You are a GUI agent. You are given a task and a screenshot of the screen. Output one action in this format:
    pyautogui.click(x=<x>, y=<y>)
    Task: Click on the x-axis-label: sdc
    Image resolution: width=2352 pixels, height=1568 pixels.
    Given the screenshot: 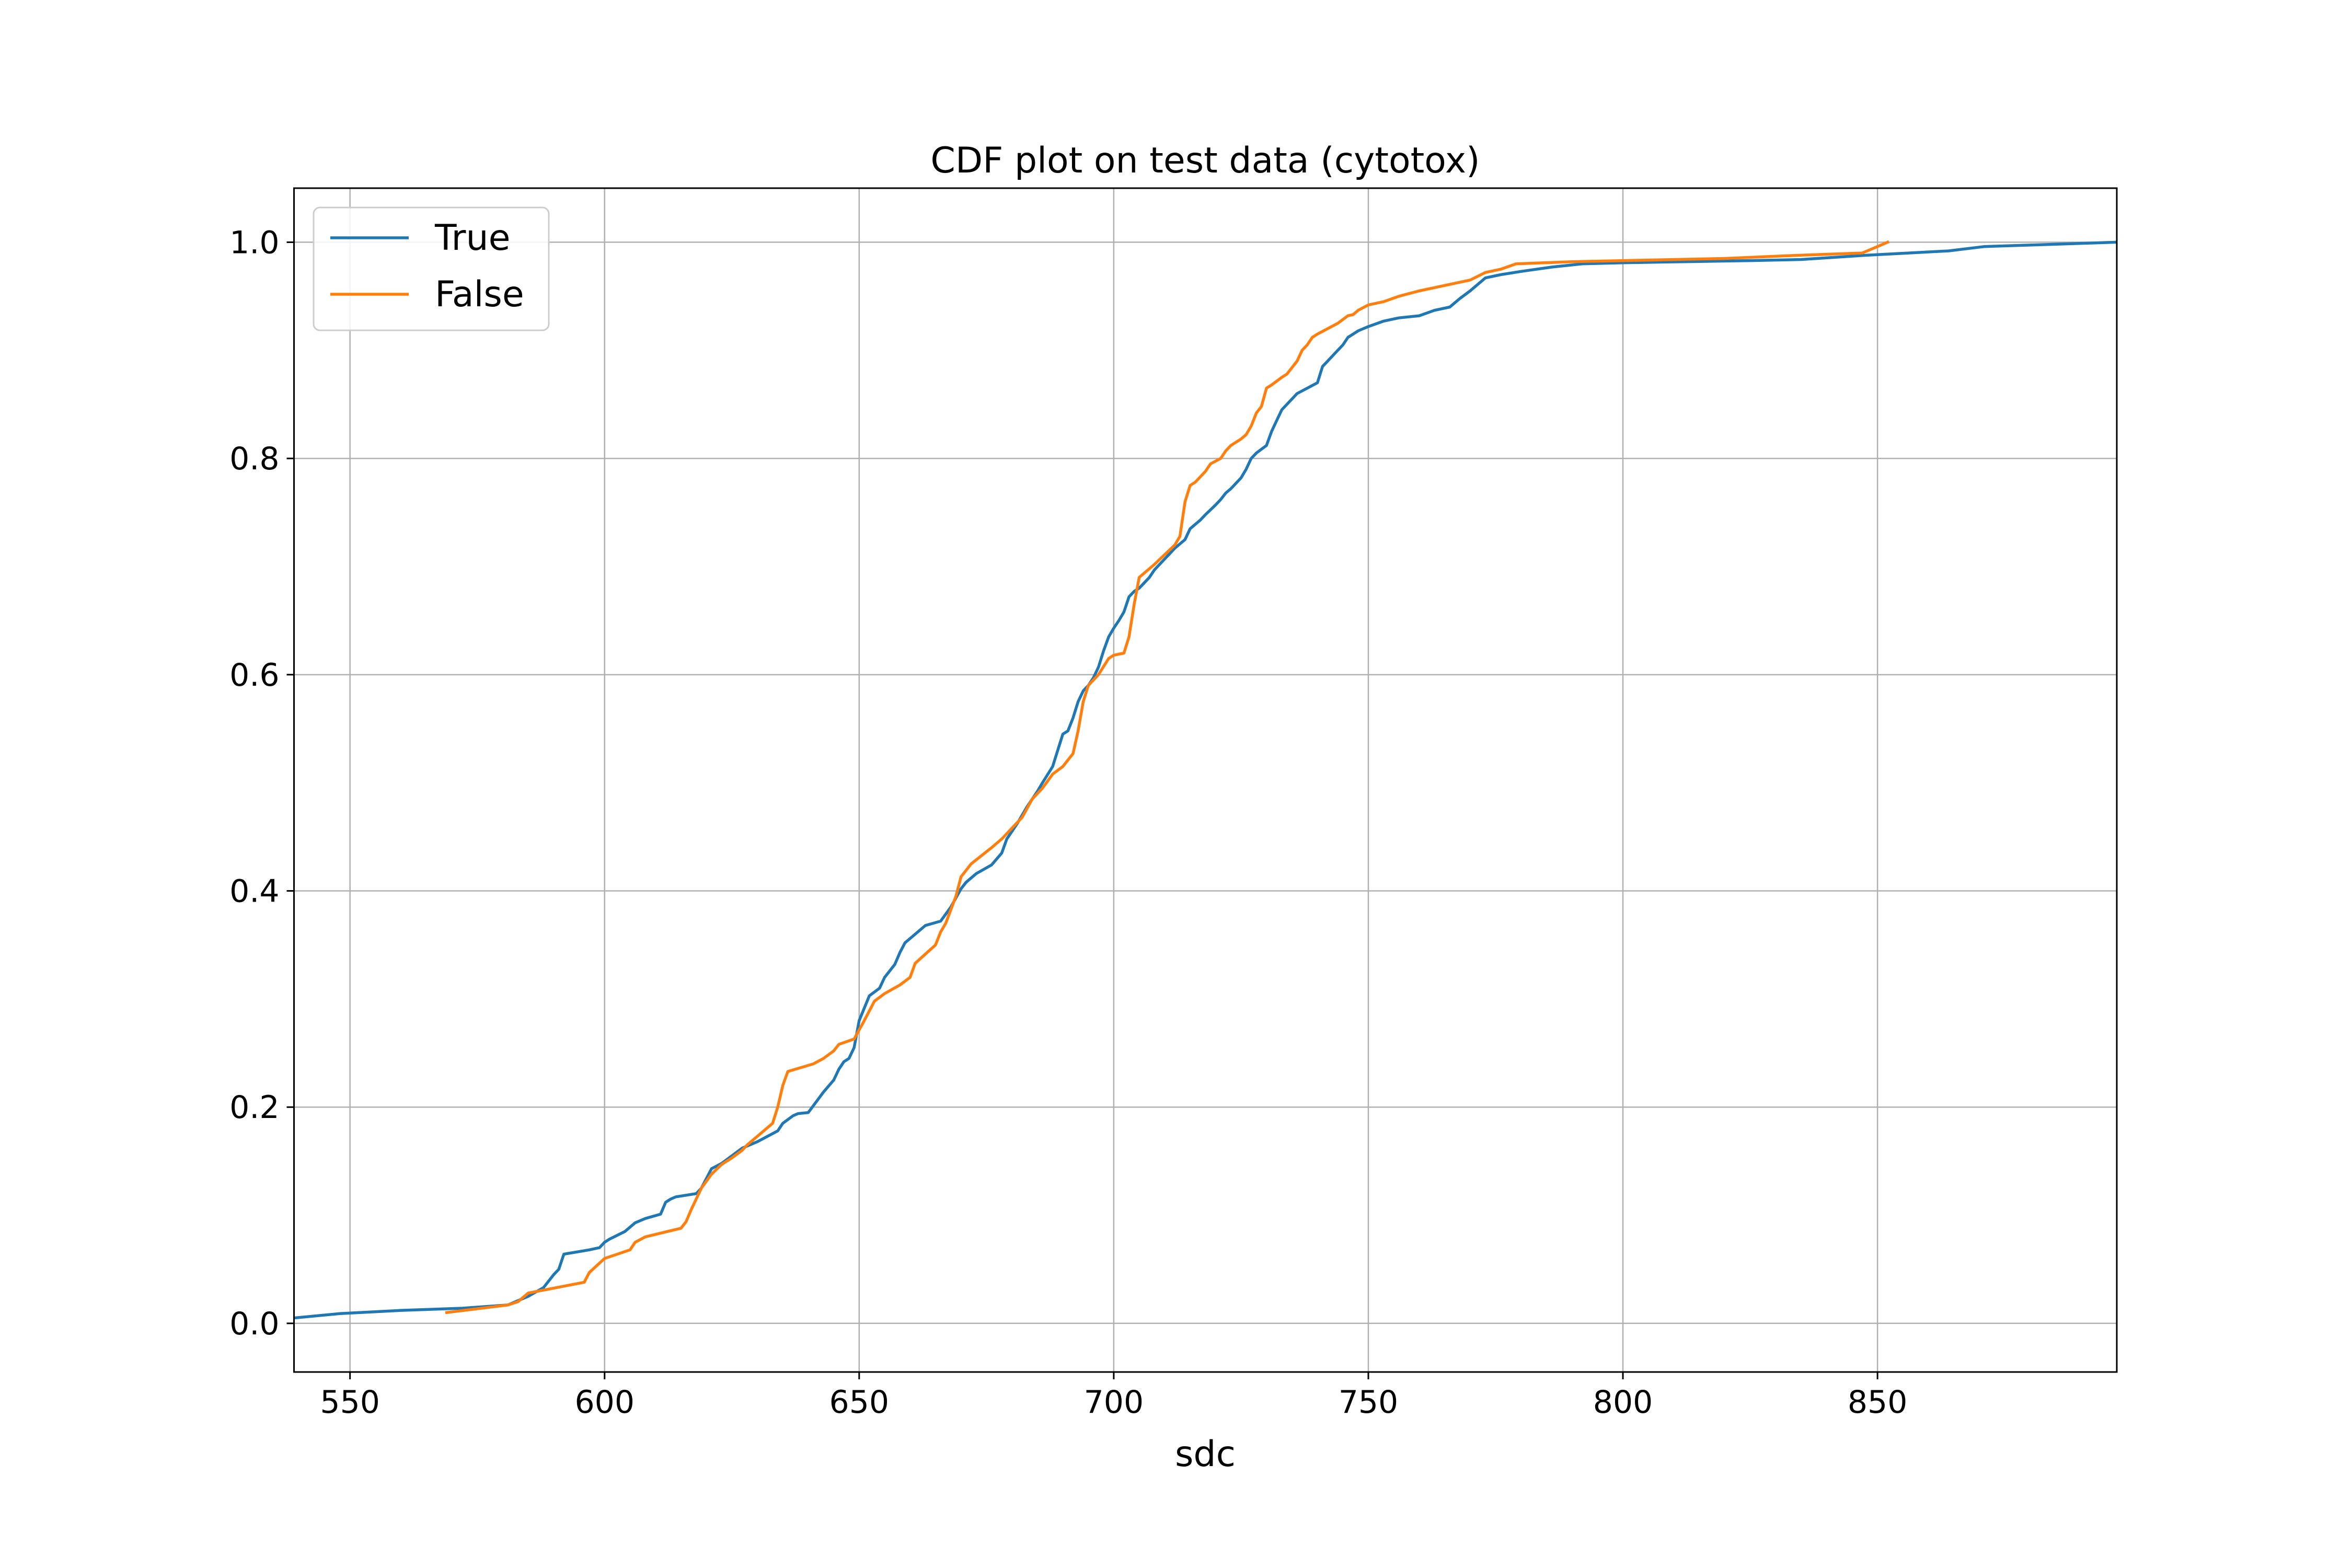 What is the action you would take?
    pyautogui.click(x=1205, y=1454)
    